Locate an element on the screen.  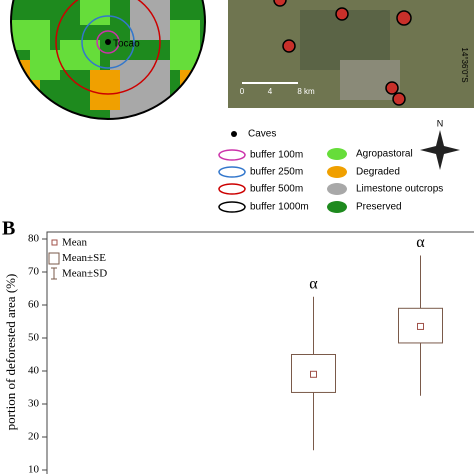
land-cover-map is located at coordinates (108, 59).